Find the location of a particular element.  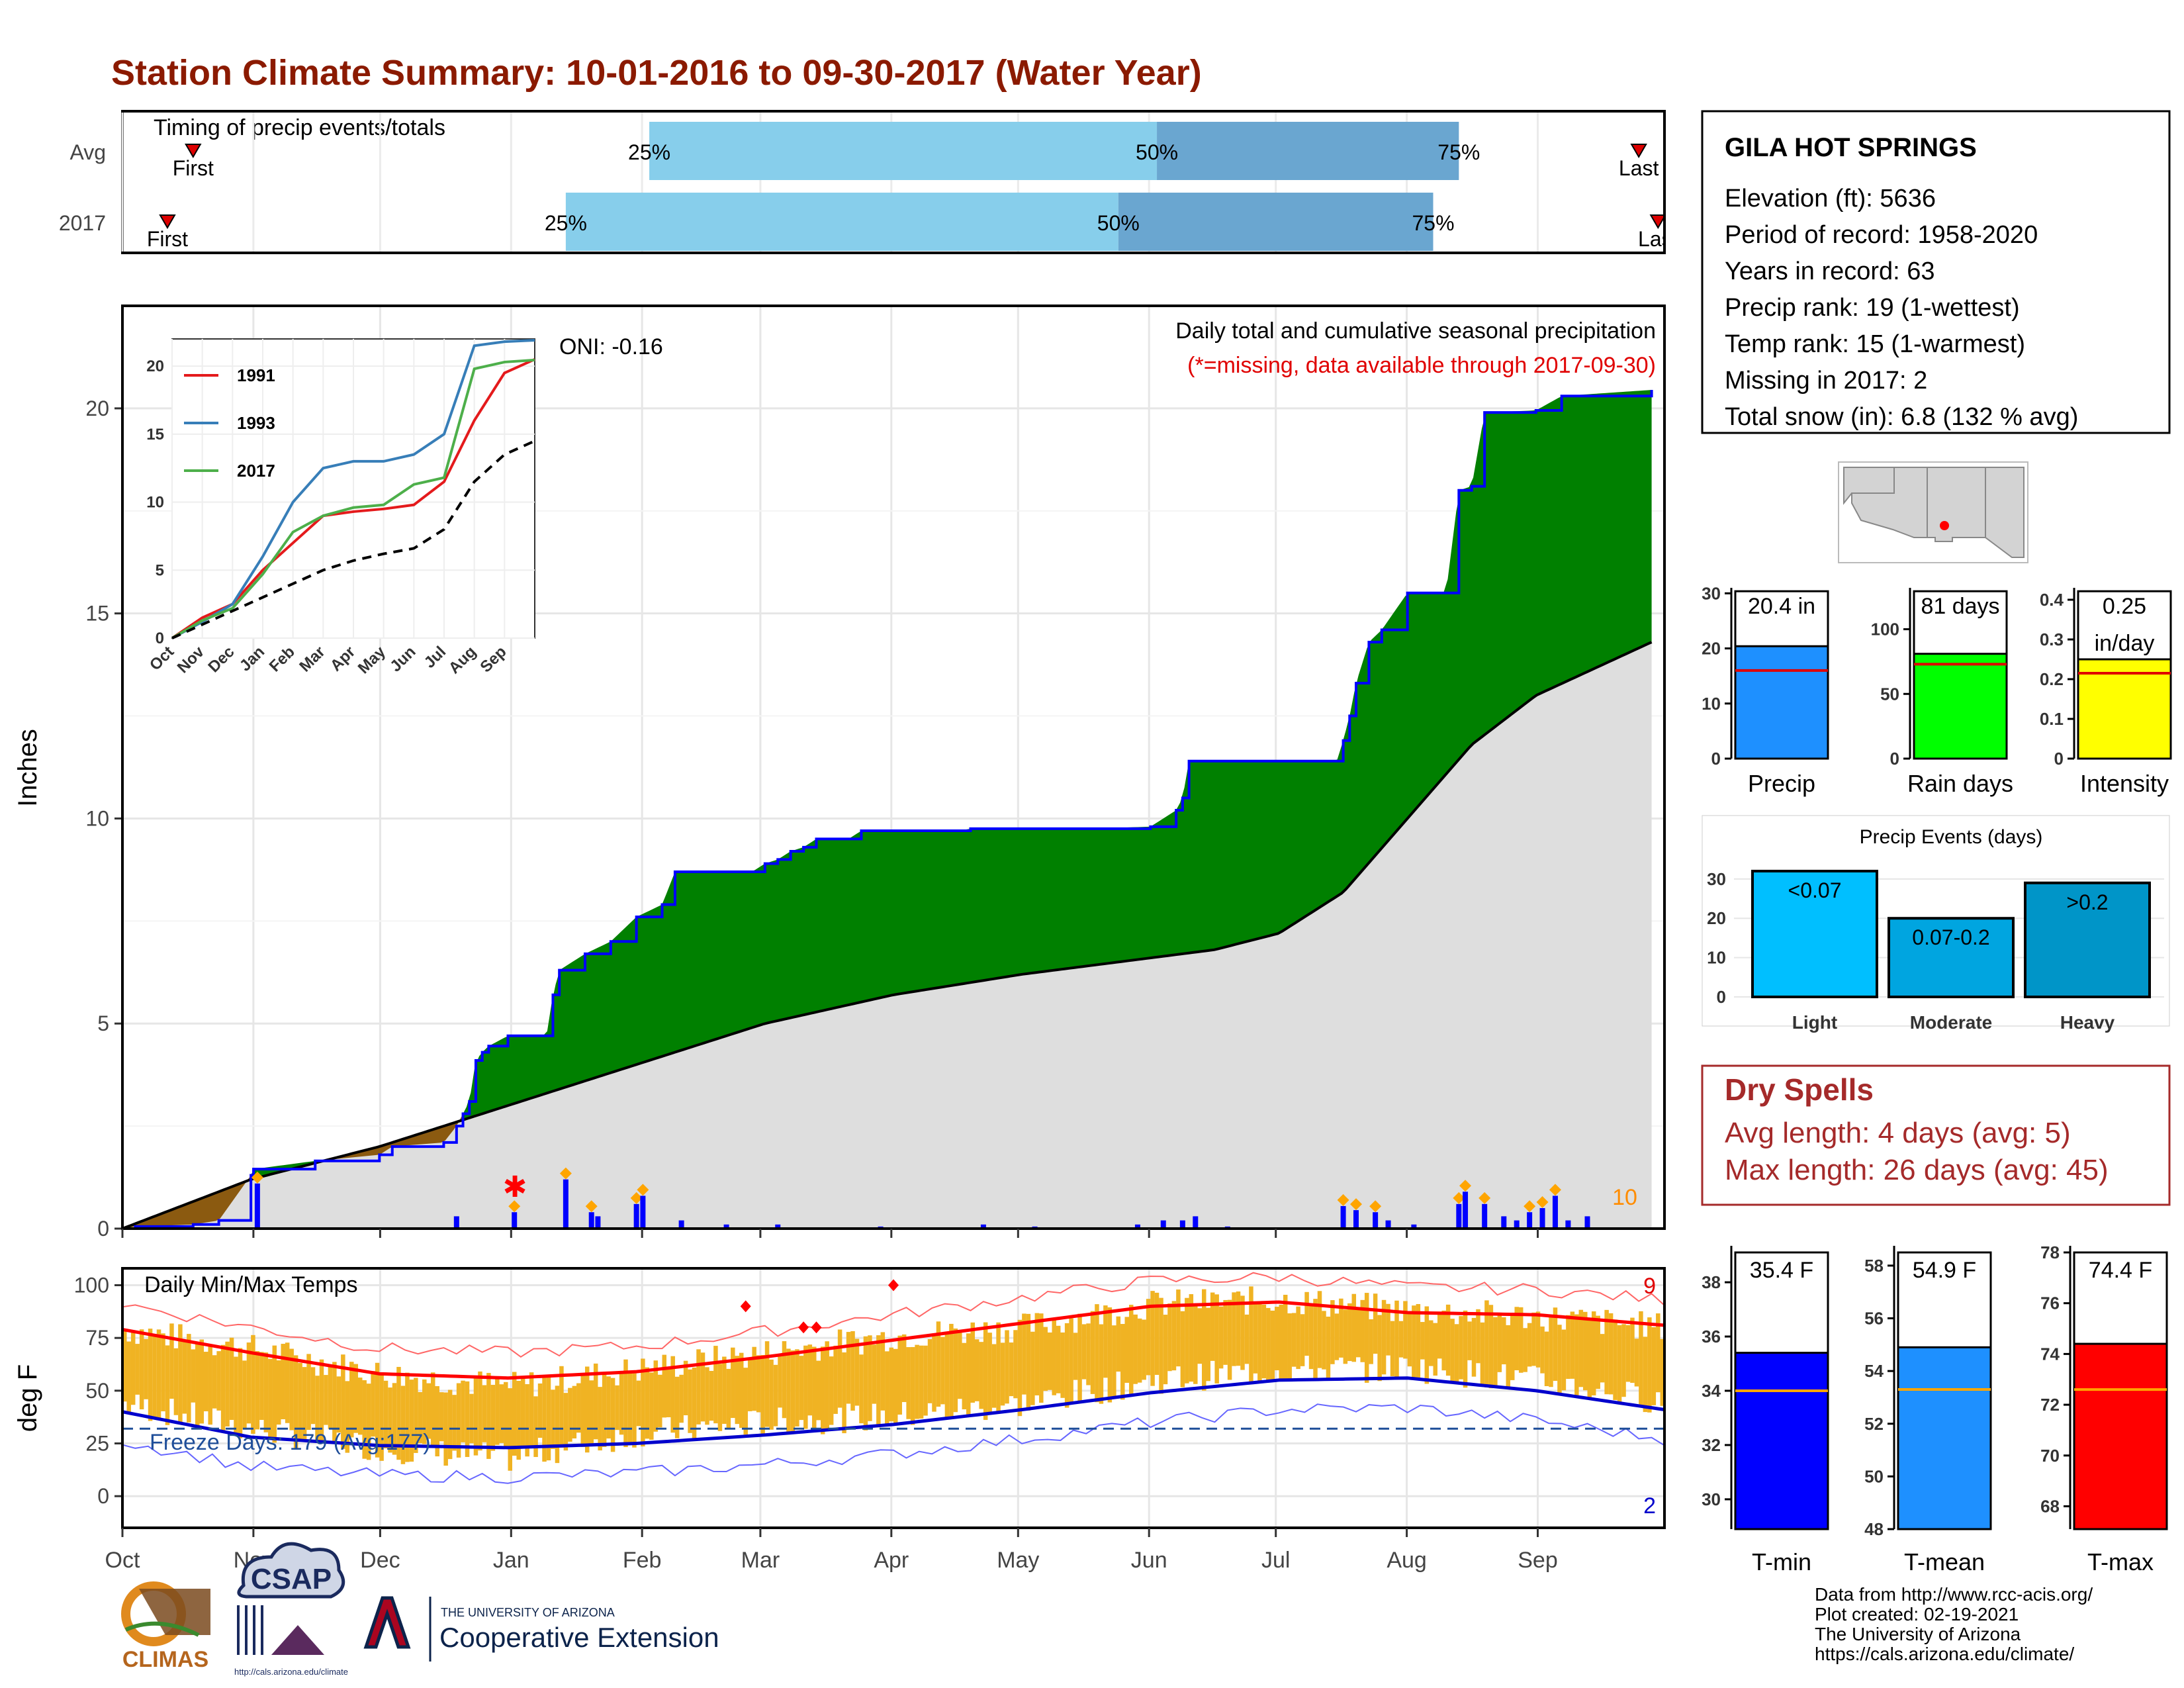

timing-p50-label: 50% is located at coordinates (1118, 223).